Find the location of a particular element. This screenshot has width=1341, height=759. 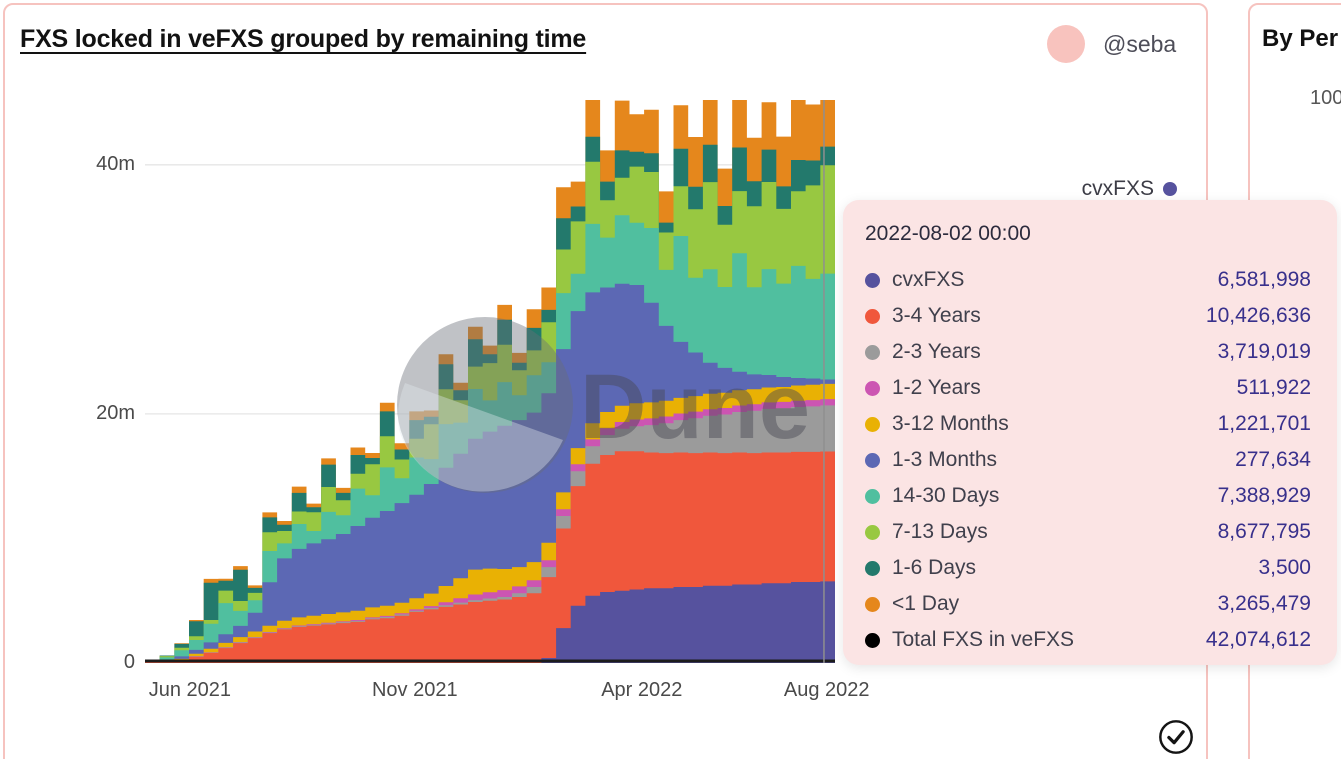

y-tick-label: 0 is located at coordinates (129, 662).